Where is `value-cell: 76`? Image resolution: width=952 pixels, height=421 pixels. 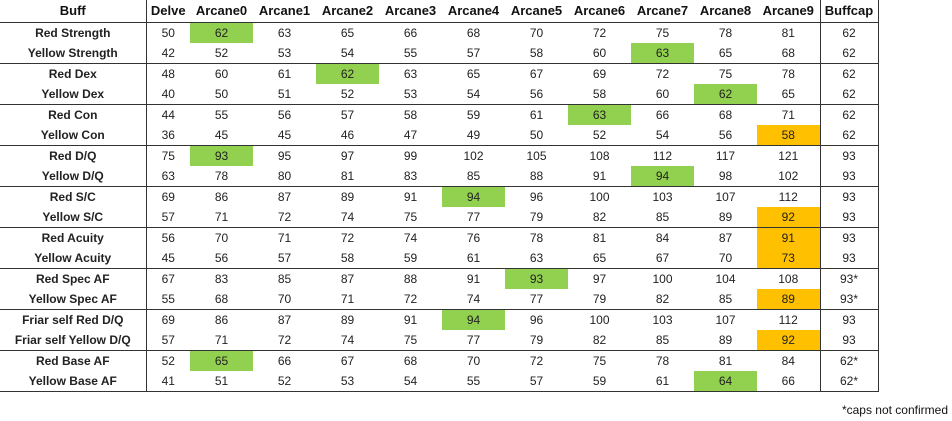
value-cell: 76 is located at coordinates (473, 238).